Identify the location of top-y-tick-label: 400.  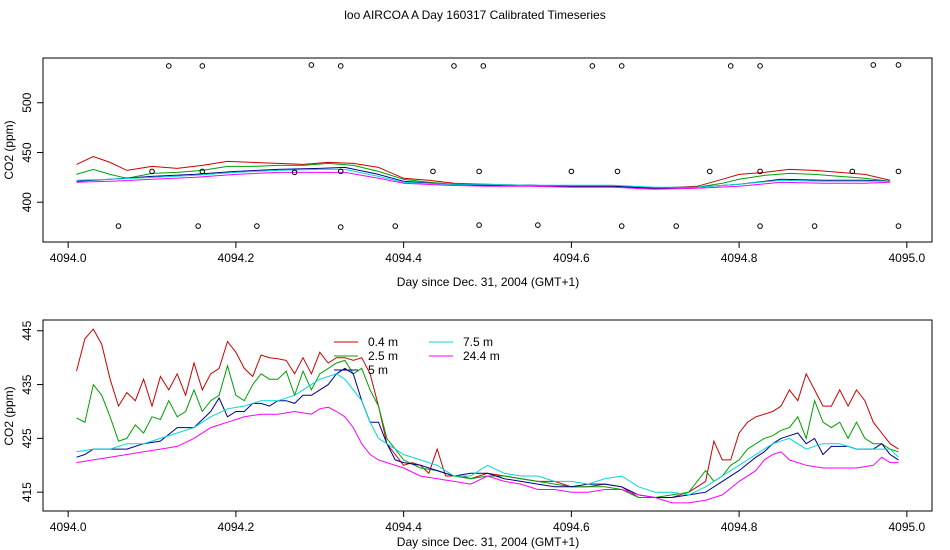
(27, 202).